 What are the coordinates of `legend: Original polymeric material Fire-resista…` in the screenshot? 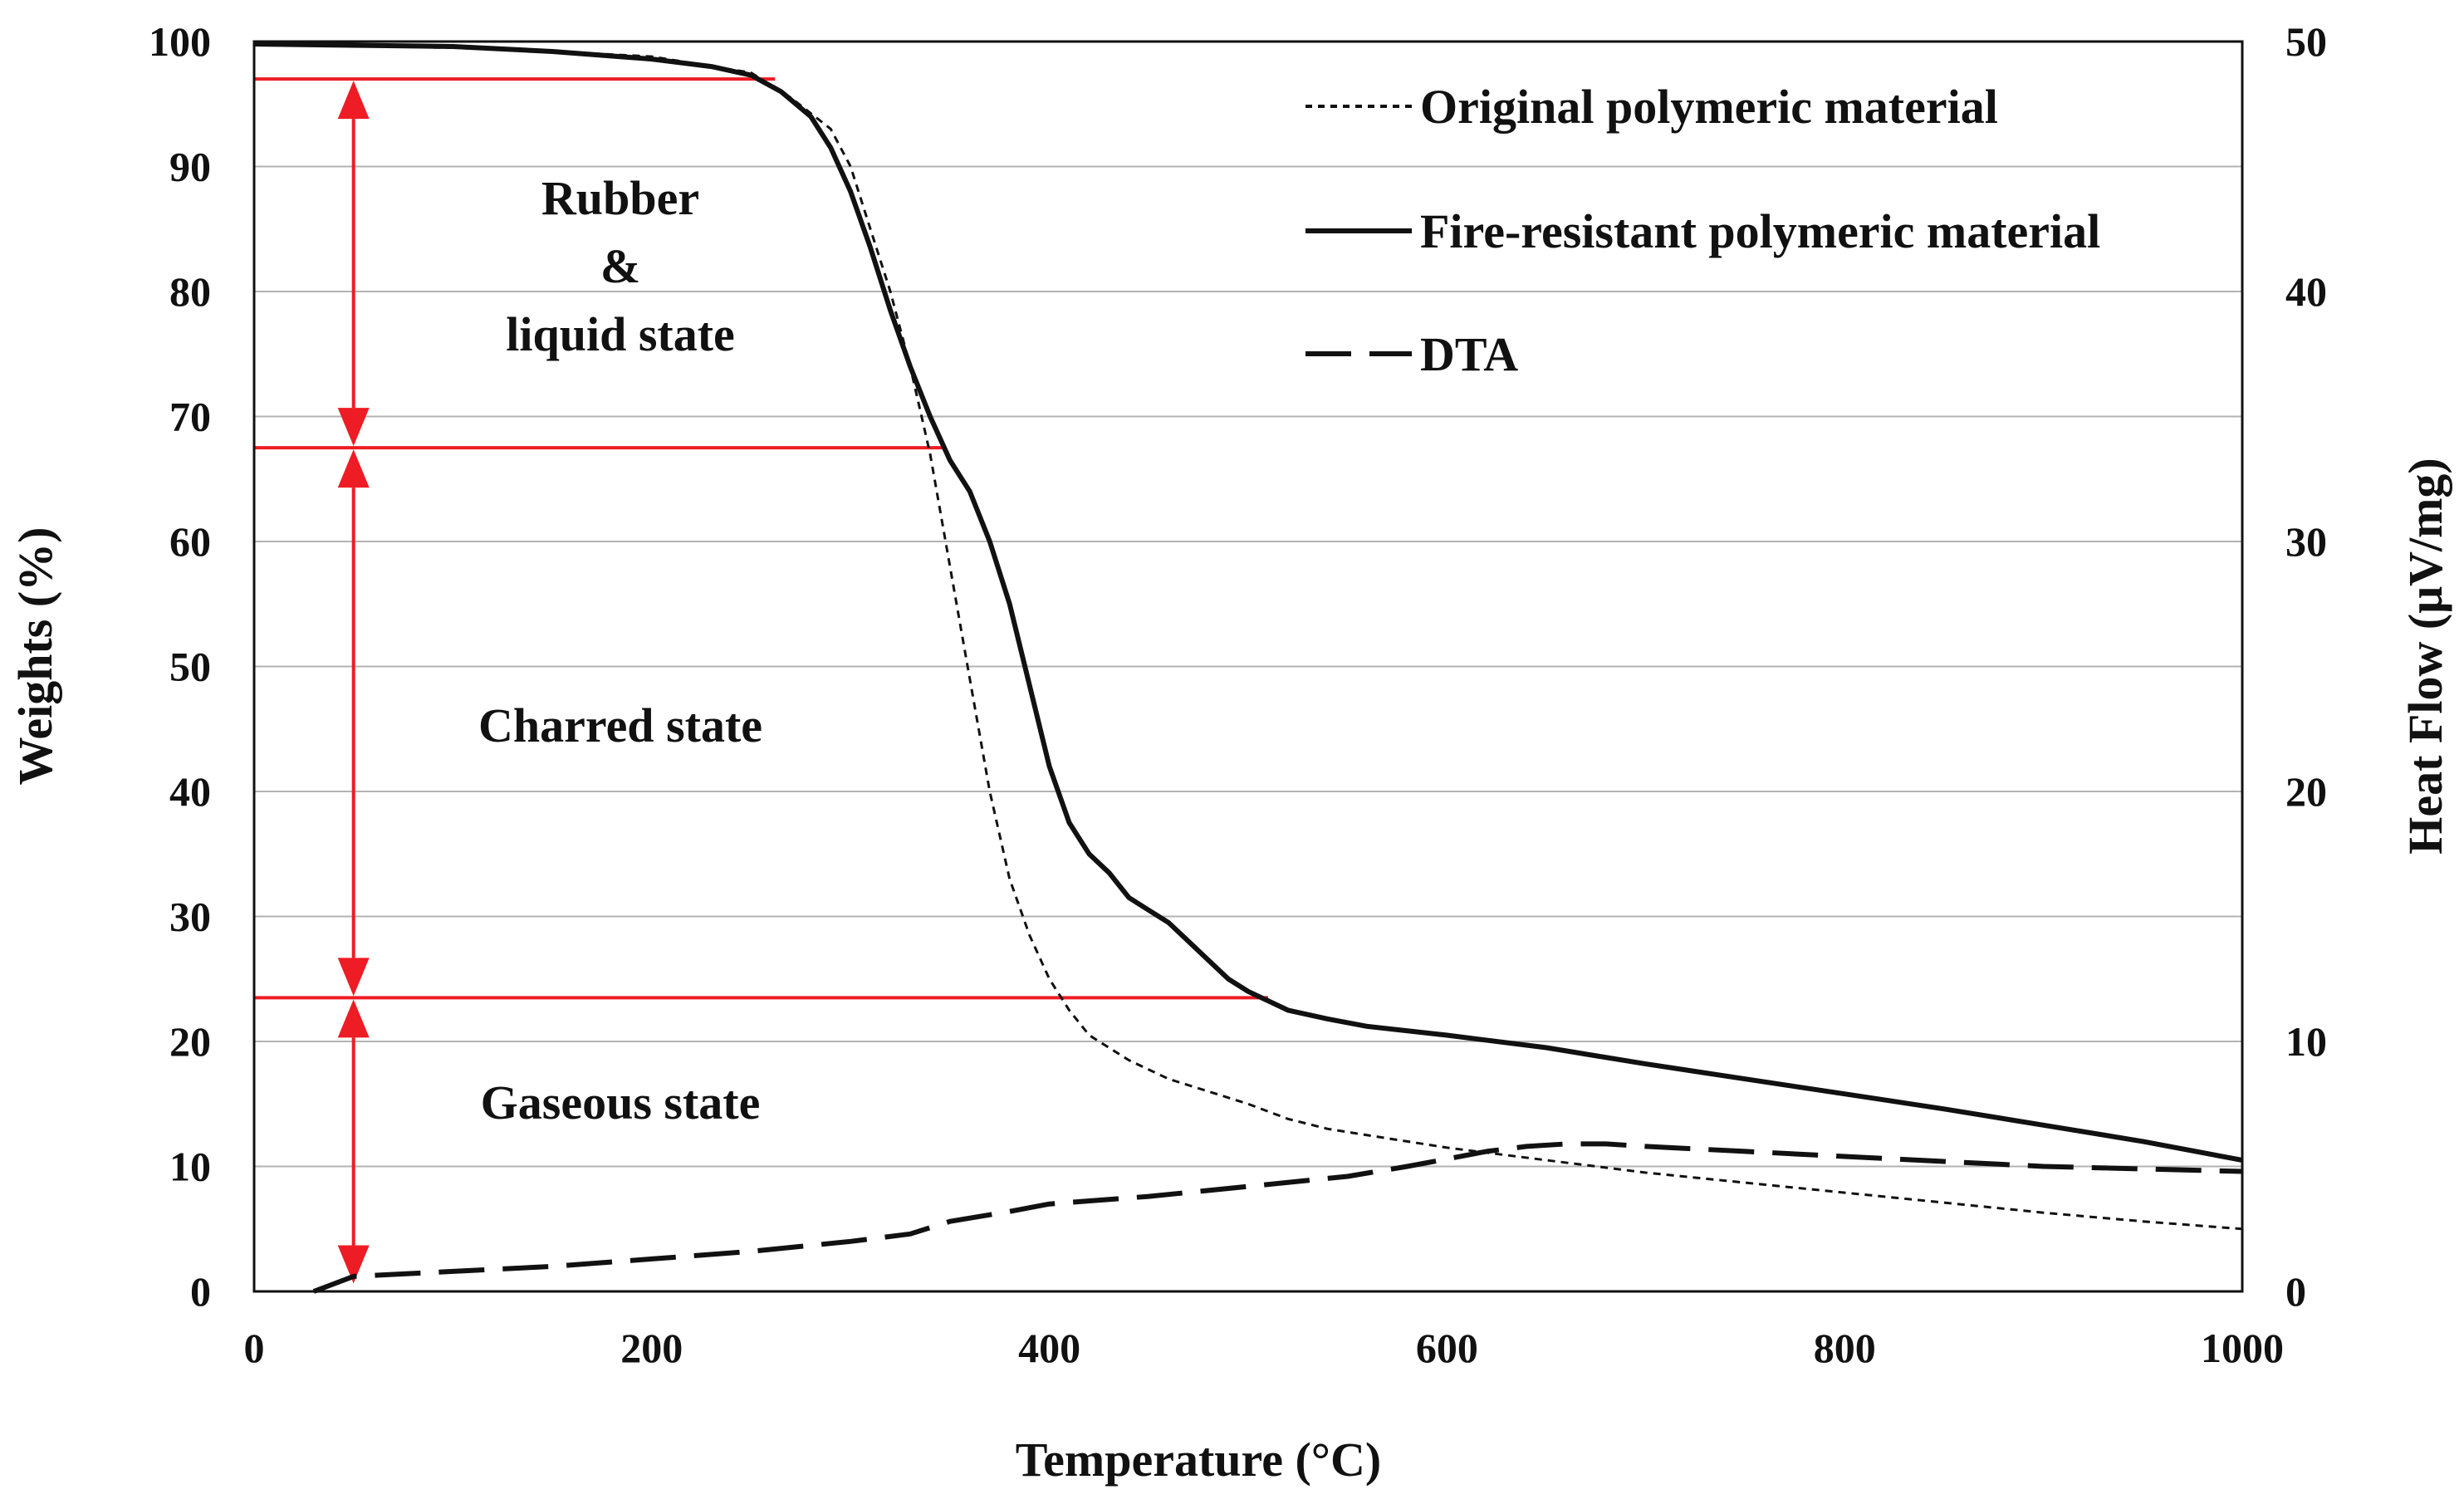 It's located at (1703, 230).